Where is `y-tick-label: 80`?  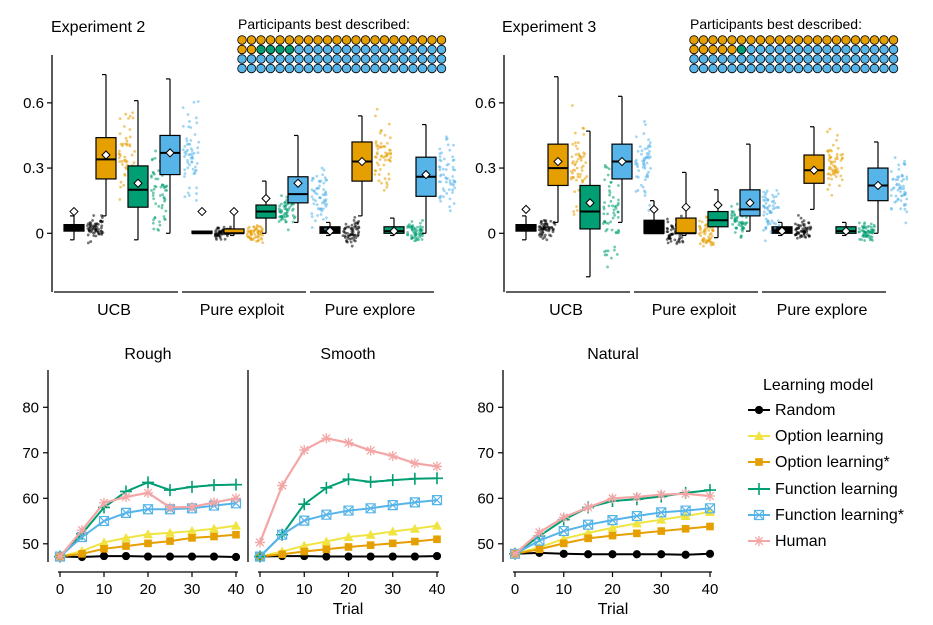 y-tick-label: 80 is located at coordinates (485, 407).